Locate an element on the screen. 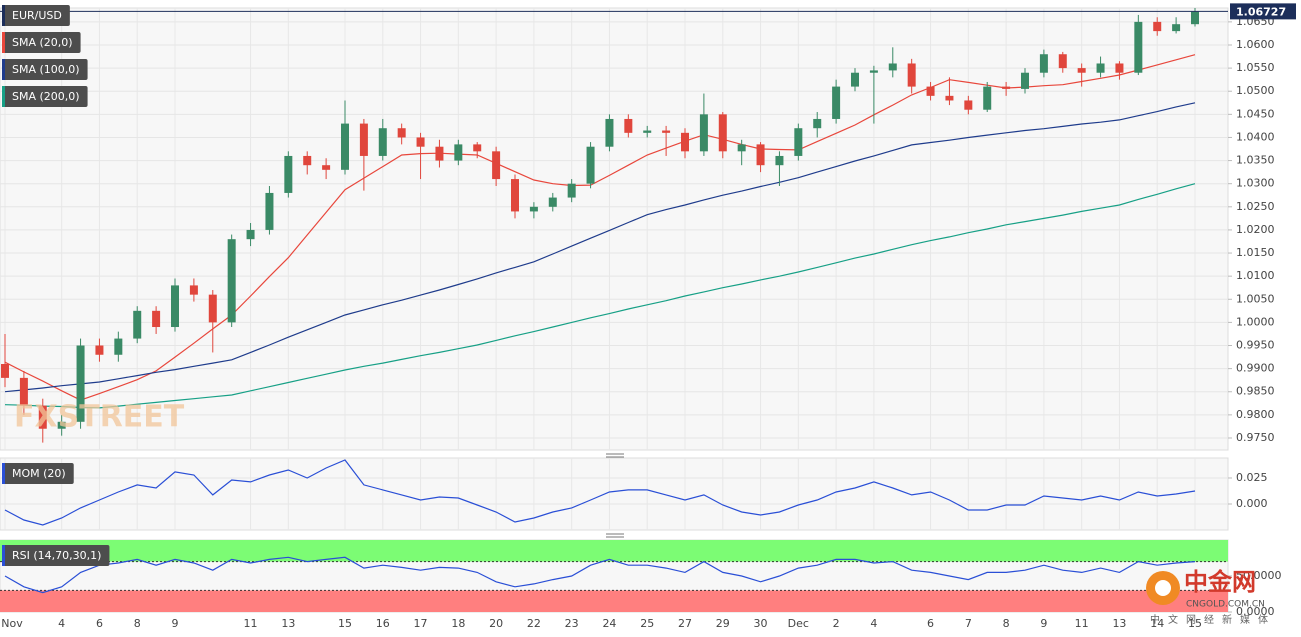  x-tick-label: 20 is located at coordinates (496, 623).